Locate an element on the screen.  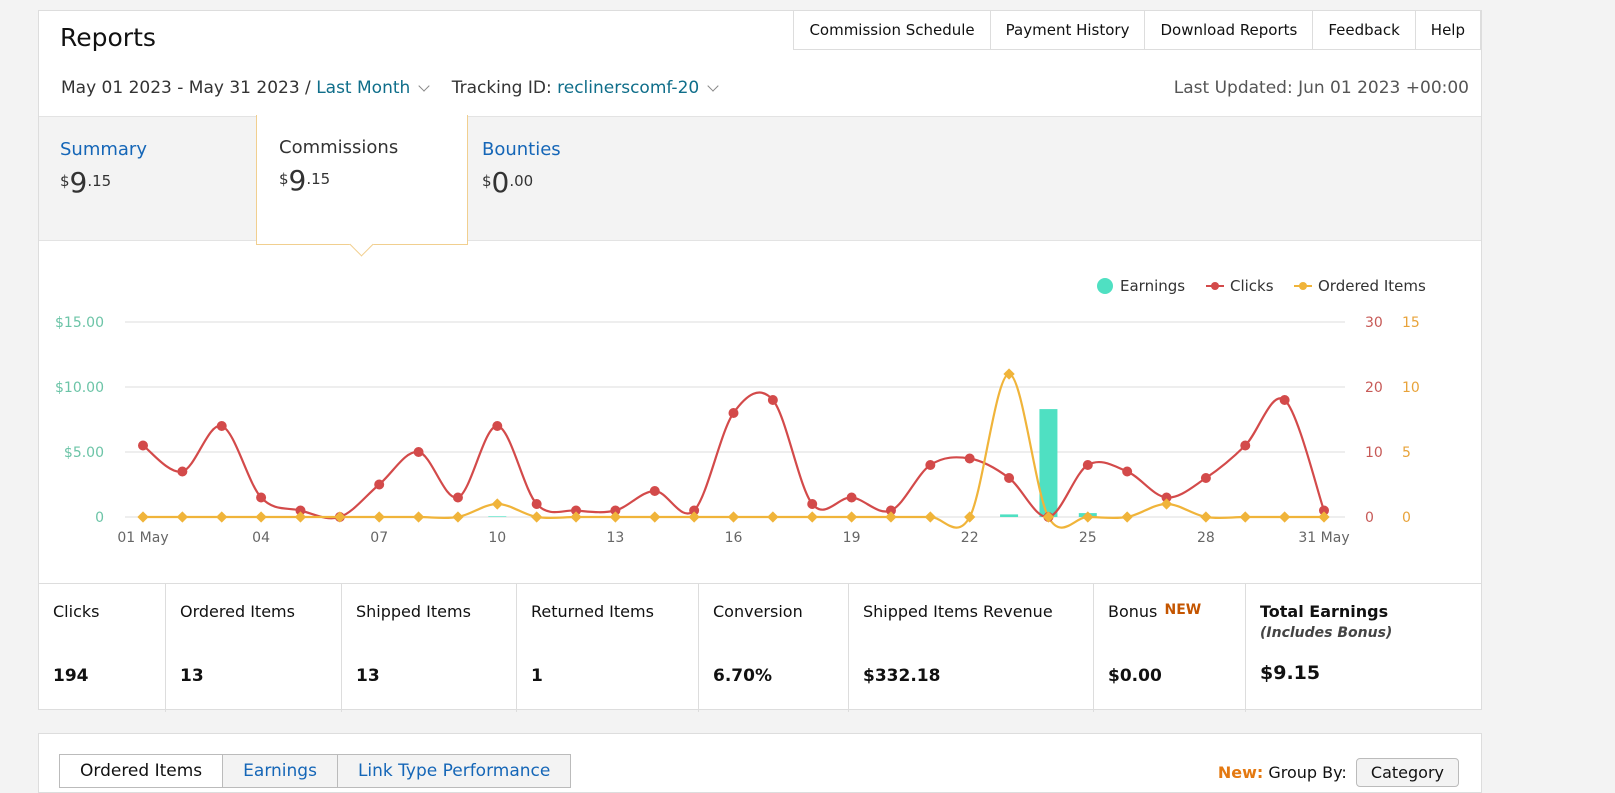
nav-commission-schedule: Commission Schedule is located at coordinates (892, 30).